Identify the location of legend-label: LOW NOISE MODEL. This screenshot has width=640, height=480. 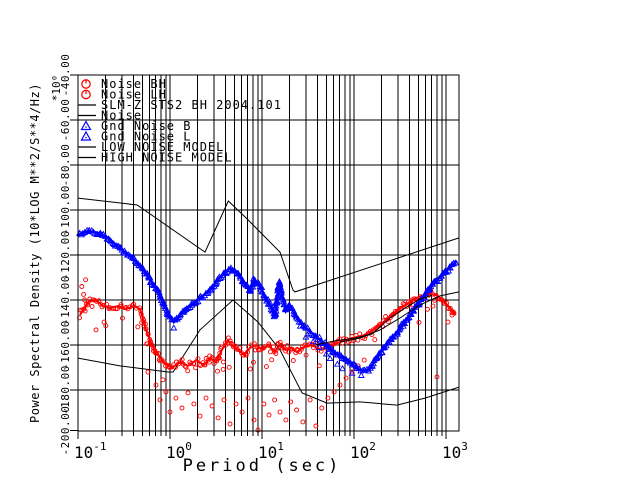
(162, 147).